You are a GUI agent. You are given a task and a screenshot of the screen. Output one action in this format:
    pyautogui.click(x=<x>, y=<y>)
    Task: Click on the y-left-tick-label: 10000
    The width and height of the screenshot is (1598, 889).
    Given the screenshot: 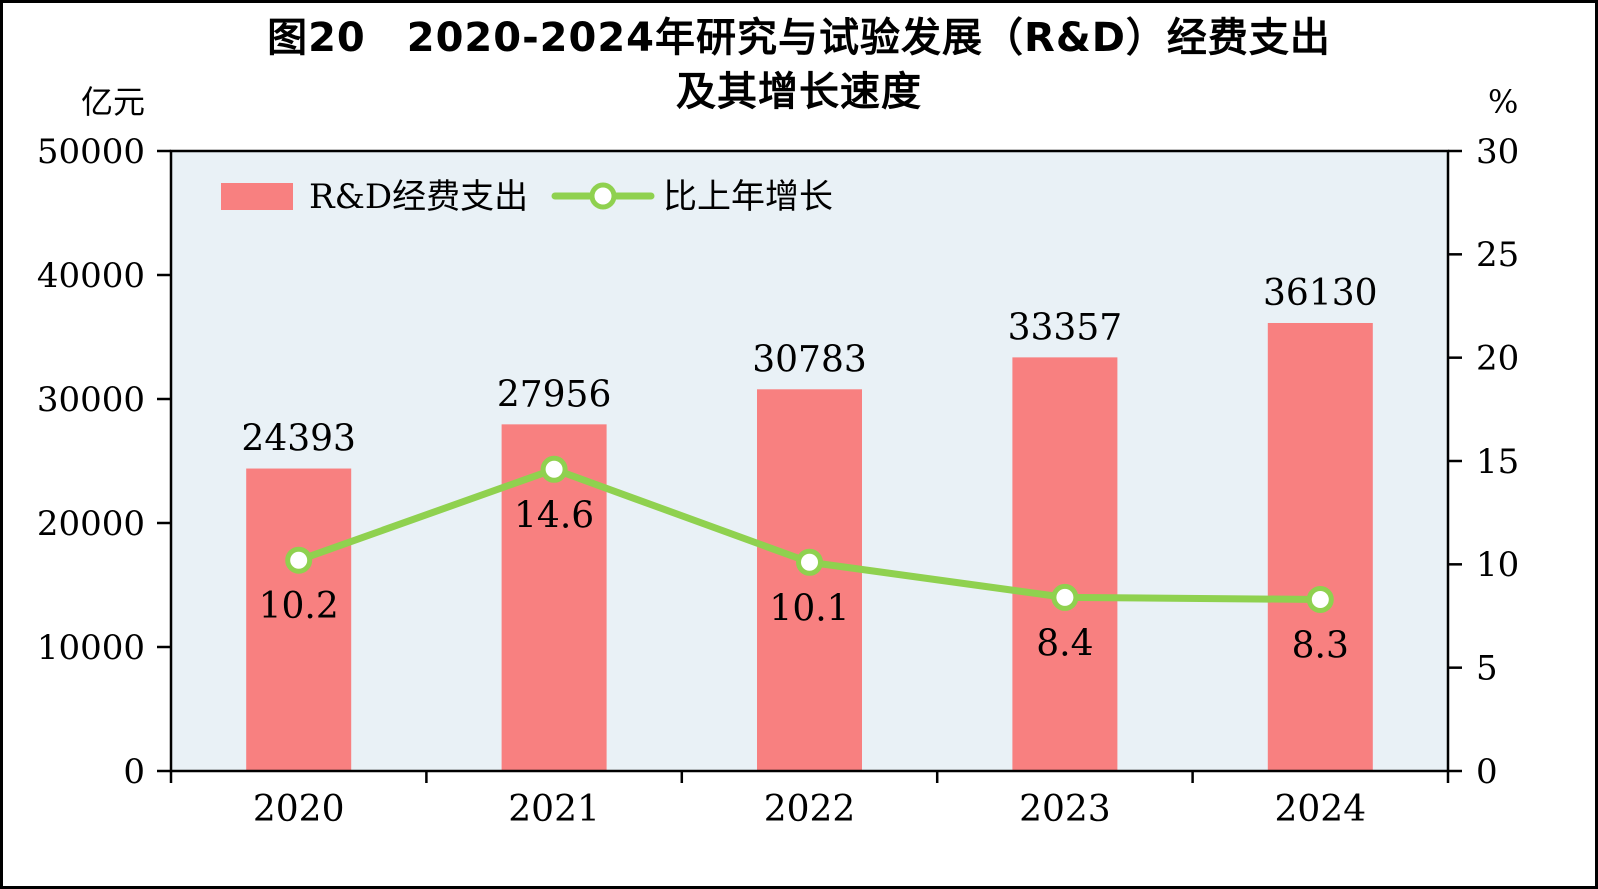 What is the action you would take?
    pyautogui.click(x=91, y=648)
    